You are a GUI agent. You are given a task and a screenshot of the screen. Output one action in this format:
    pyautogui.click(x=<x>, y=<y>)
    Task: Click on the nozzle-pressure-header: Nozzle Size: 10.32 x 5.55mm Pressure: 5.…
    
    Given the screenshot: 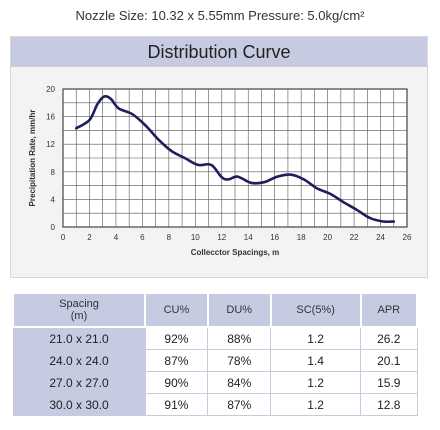 What is the action you would take?
    pyautogui.click(x=220, y=15)
    